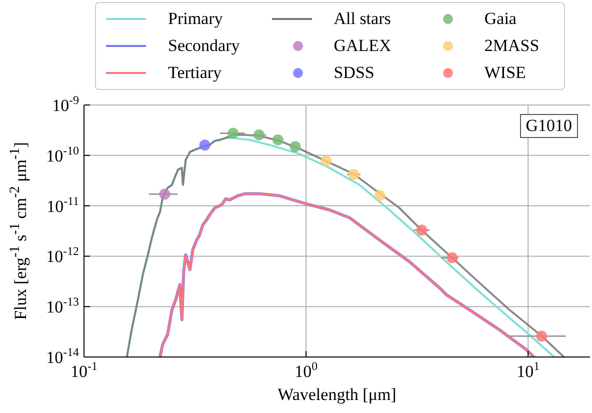  Describe the element at coordinates (204, 46) in the screenshot. I see `legend-label: Secondary` at that location.